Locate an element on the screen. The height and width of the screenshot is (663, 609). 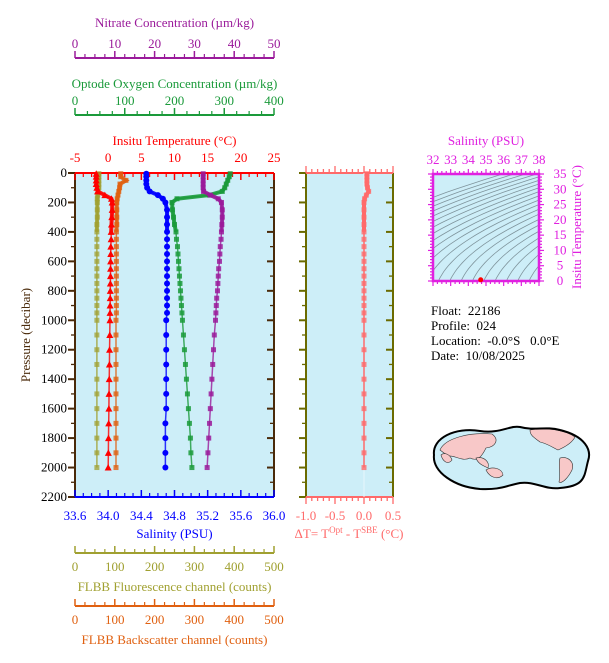
temperature-tick-label: 5 is located at coordinates (141, 157).